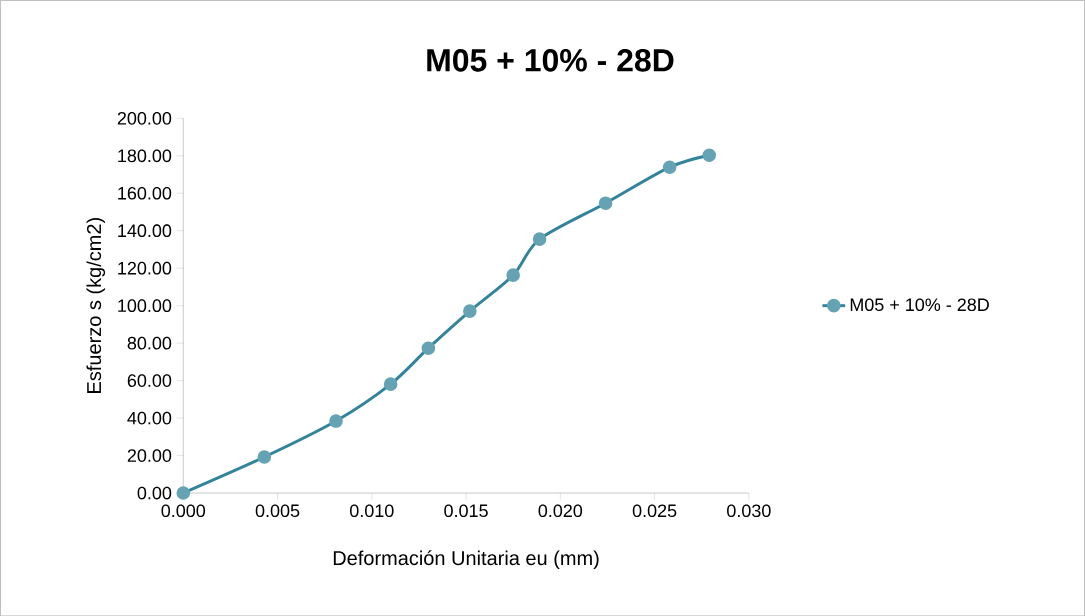 This screenshot has width=1085, height=616. I want to click on y-axis-title: Esfuerzo s (kg/cm2), so click(96, 305).